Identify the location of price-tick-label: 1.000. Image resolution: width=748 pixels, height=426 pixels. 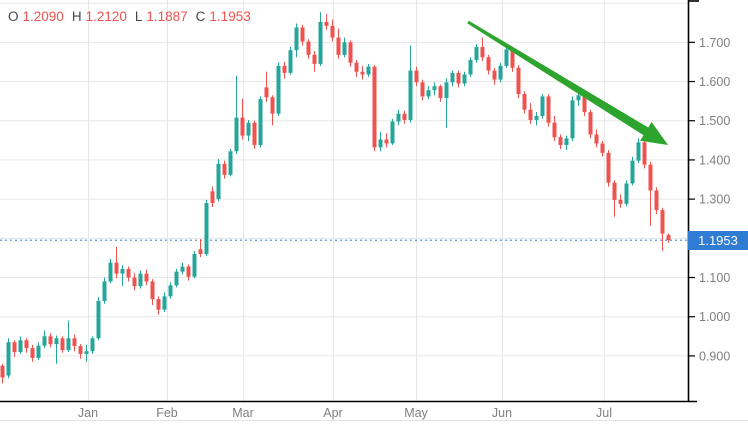
(714, 317).